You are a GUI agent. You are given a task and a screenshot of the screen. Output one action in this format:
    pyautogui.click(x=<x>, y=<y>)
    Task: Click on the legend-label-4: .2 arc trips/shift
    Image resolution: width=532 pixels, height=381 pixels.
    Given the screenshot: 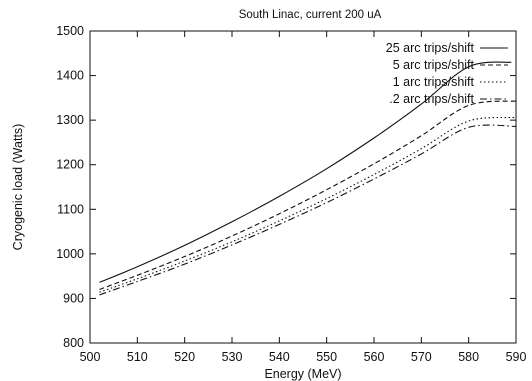 What is the action you would take?
    pyautogui.click(x=431, y=99)
    